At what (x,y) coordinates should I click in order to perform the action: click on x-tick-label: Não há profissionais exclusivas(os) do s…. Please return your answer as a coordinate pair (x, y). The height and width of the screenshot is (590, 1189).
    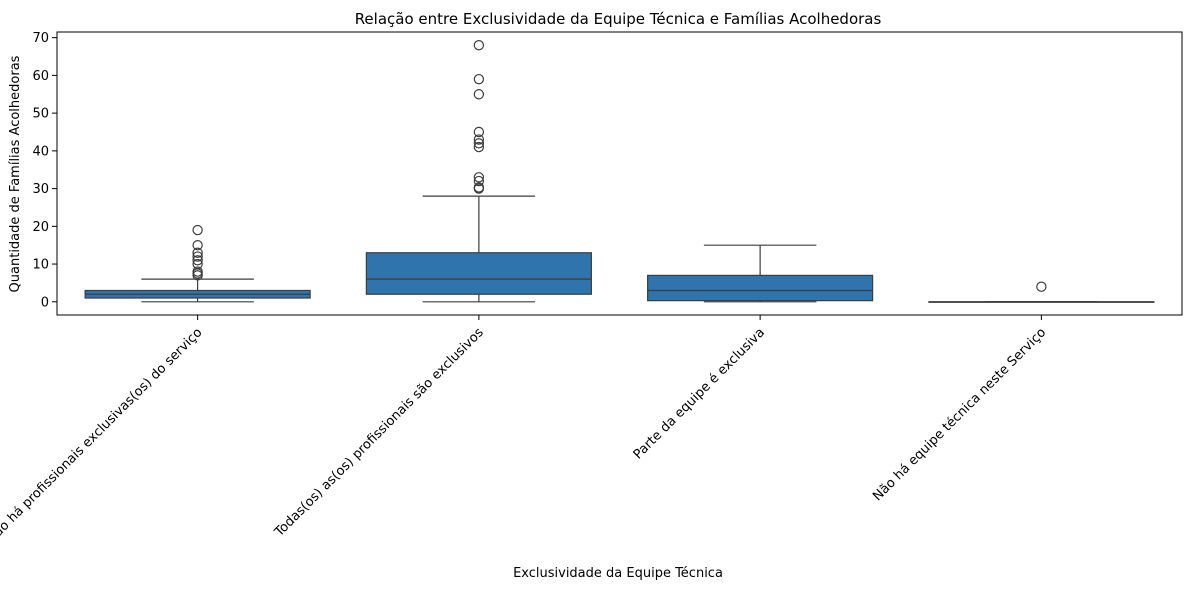
    Looking at the image, I should click on (102, 436).